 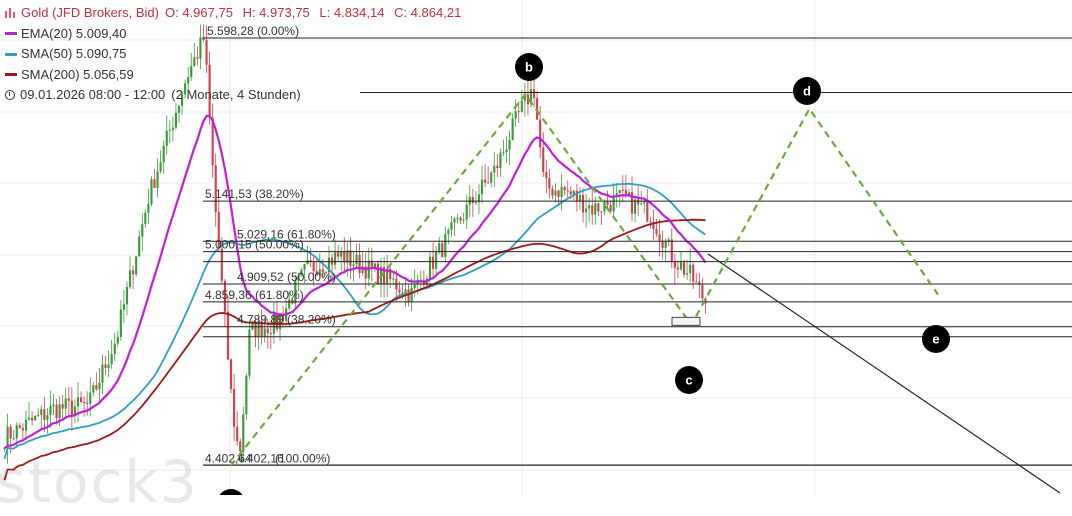 I want to click on target-box, so click(x=686, y=321).